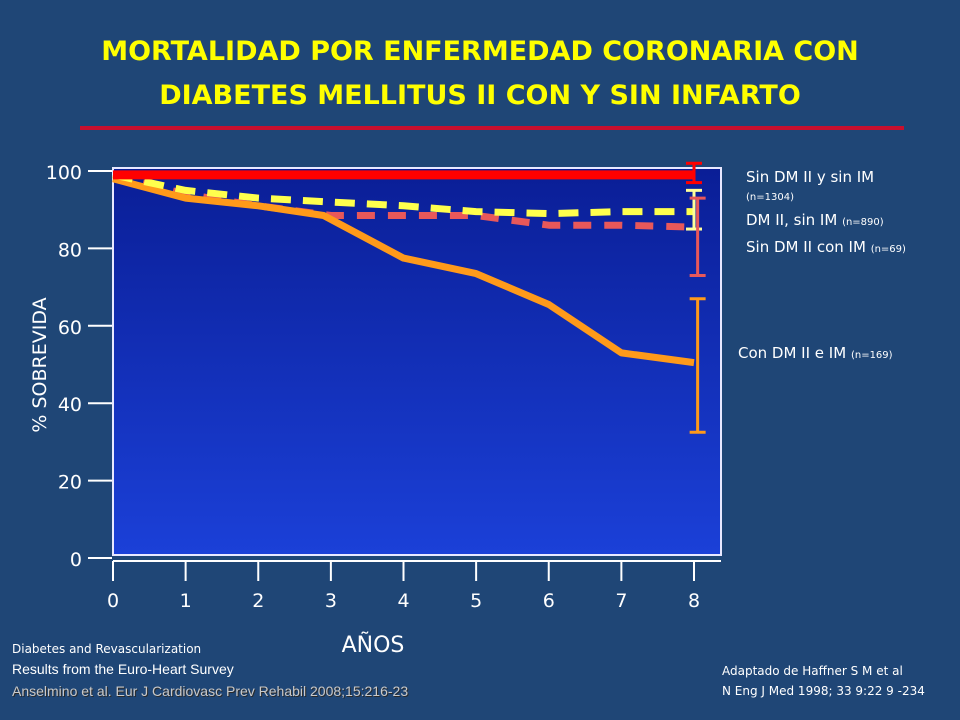 This screenshot has width=960, height=720. What do you see at coordinates (70, 483) in the screenshot?
I see `y-tick-label: 20` at bounding box center [70, 483].